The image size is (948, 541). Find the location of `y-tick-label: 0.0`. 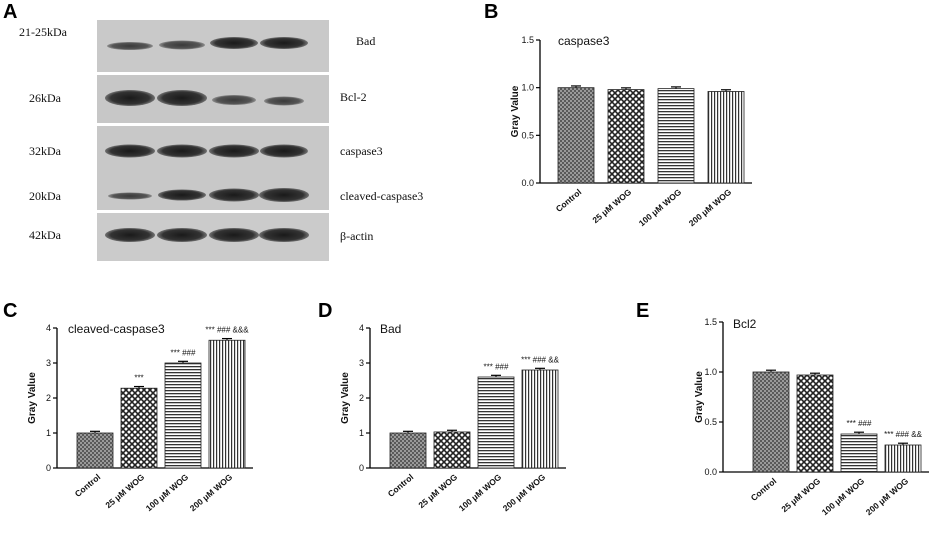

y-tick-label: 0.0 is located at coordinates (710, 472).